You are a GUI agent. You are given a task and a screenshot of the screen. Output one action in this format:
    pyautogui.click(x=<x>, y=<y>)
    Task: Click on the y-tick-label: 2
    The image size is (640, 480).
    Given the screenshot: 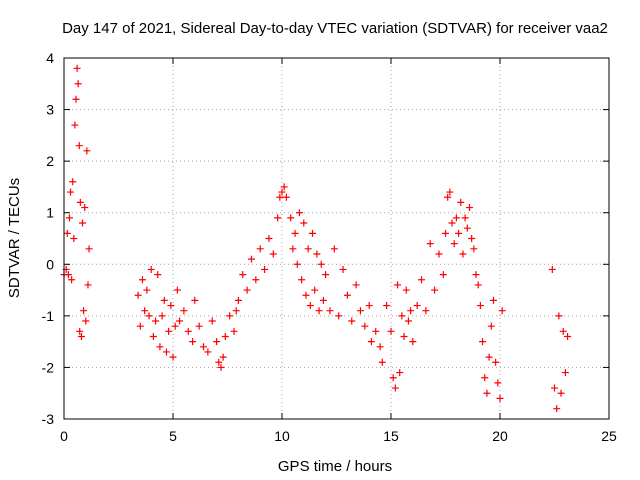 What is the action you would take?
    pyautogui.click(x=50, y=161)
    